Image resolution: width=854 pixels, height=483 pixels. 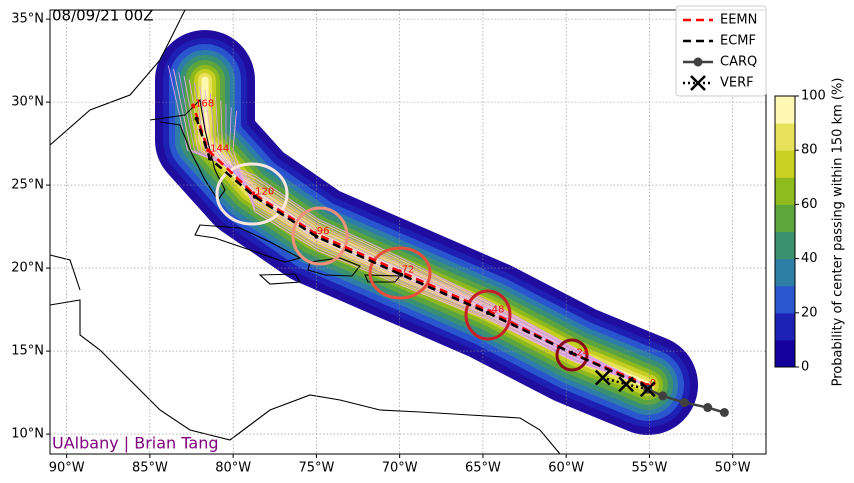 I want to click on x-tick-label: 75°W, so click(x=316, y=468).